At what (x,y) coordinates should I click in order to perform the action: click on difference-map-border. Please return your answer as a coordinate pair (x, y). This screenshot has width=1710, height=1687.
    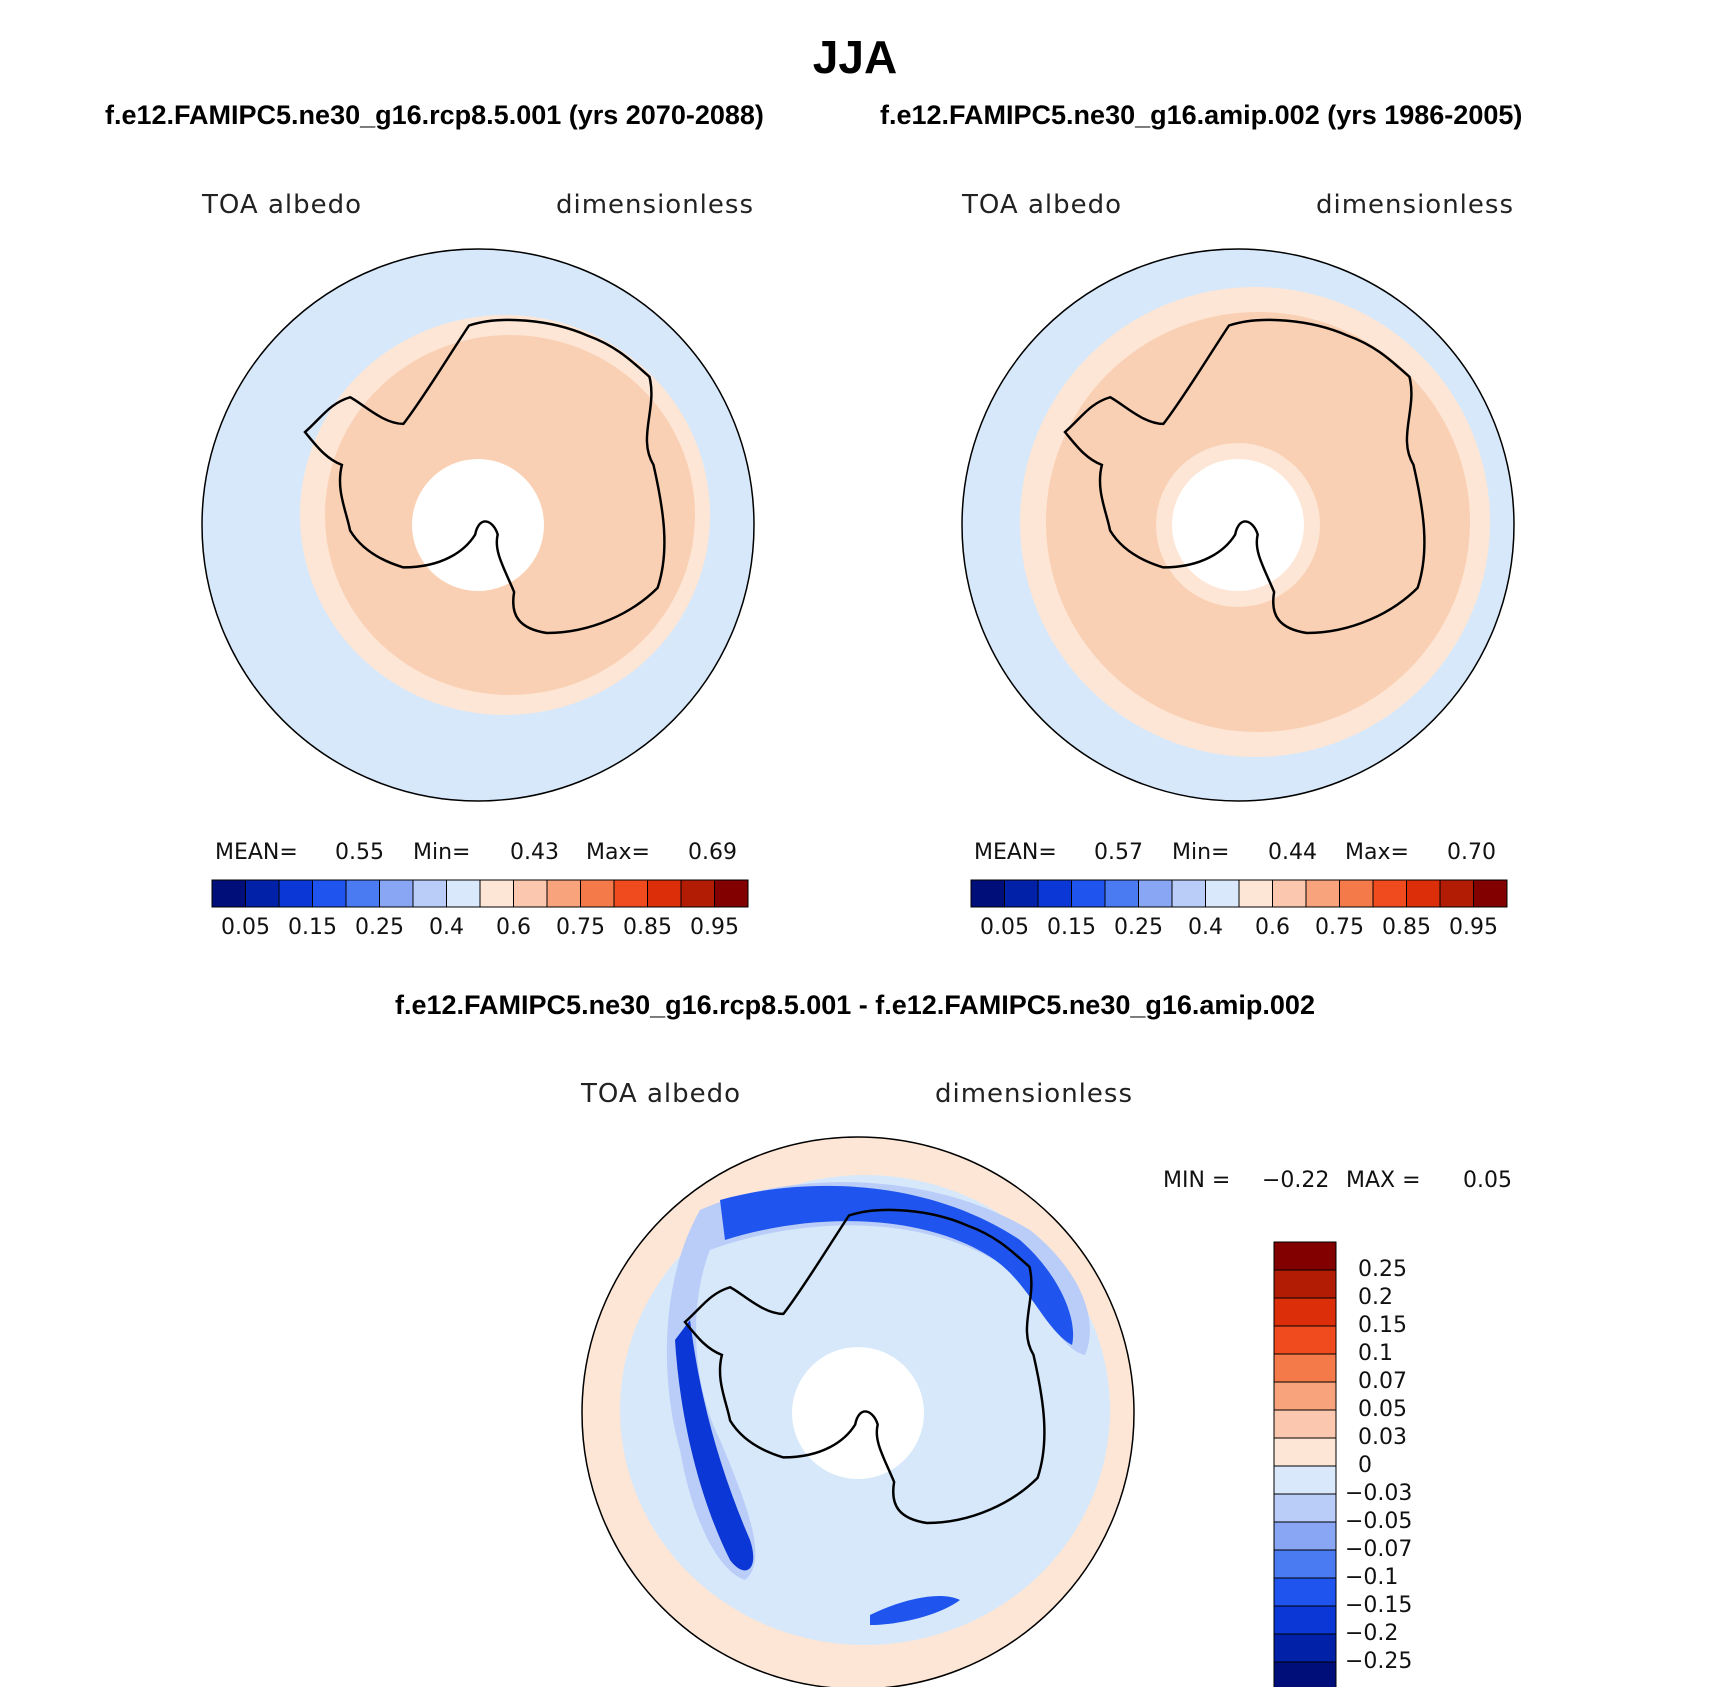
    Looking at the image, I should click on (858, 1411).